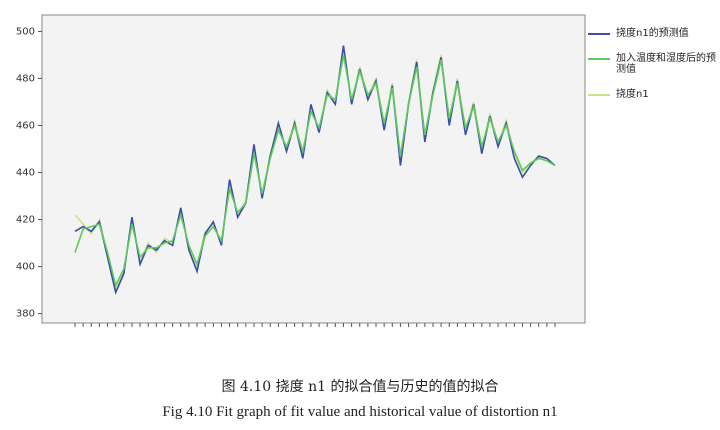 The image size is (720, 430). Describe the element at coordinates (25, 173) in the screenshot. I see `y-tick-label: 440` at that location.